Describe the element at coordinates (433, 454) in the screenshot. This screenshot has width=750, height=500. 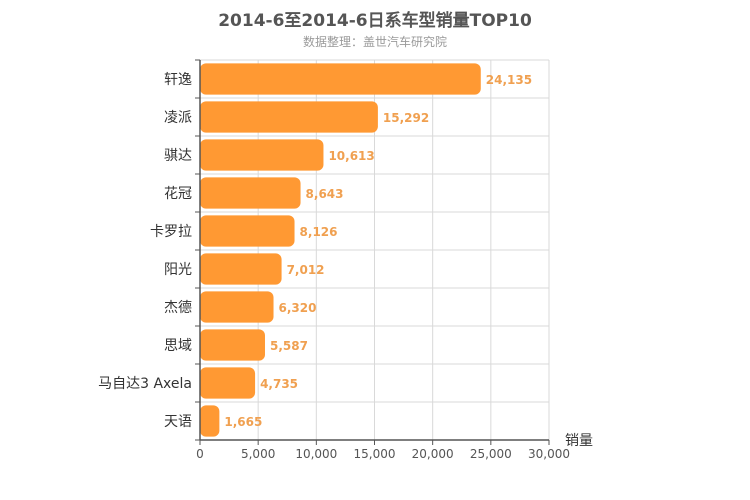
I see `x-tick-label: 20,000` at that location.